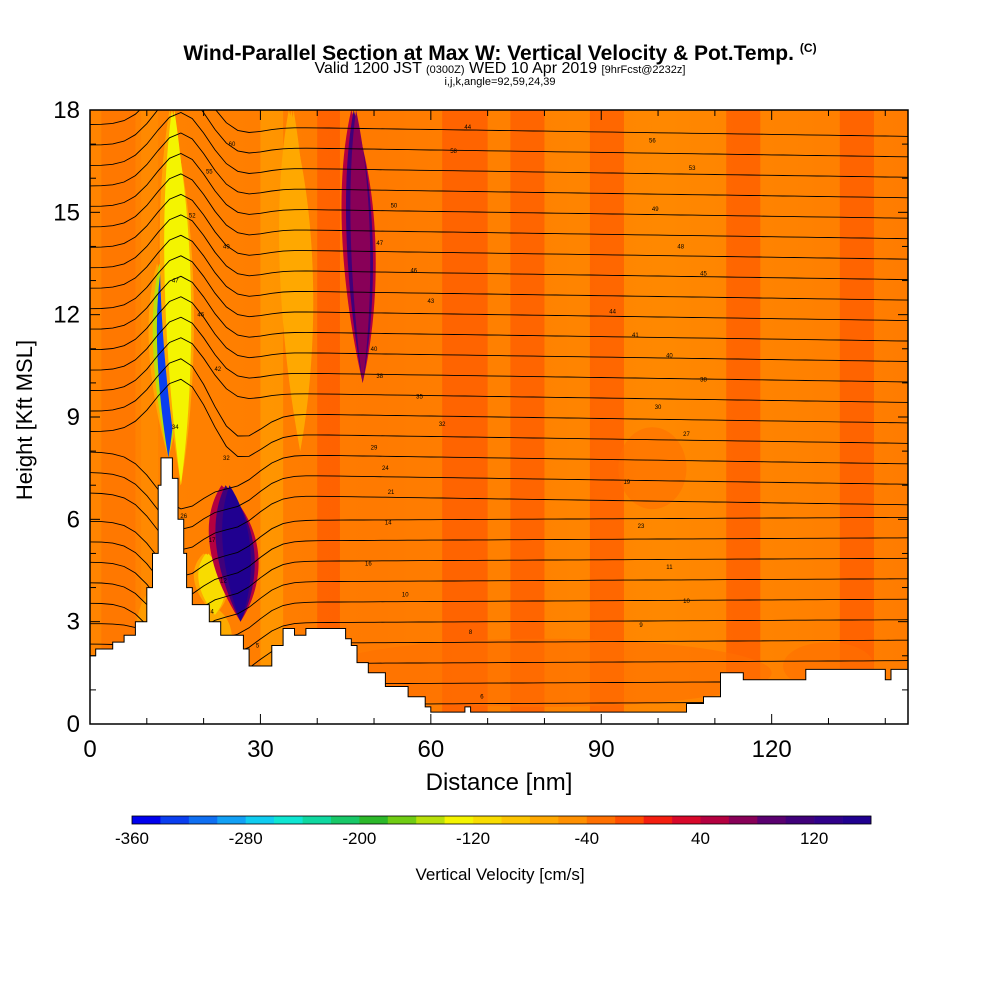  I want to click on isentrope-label: 44, so click(612, 312).